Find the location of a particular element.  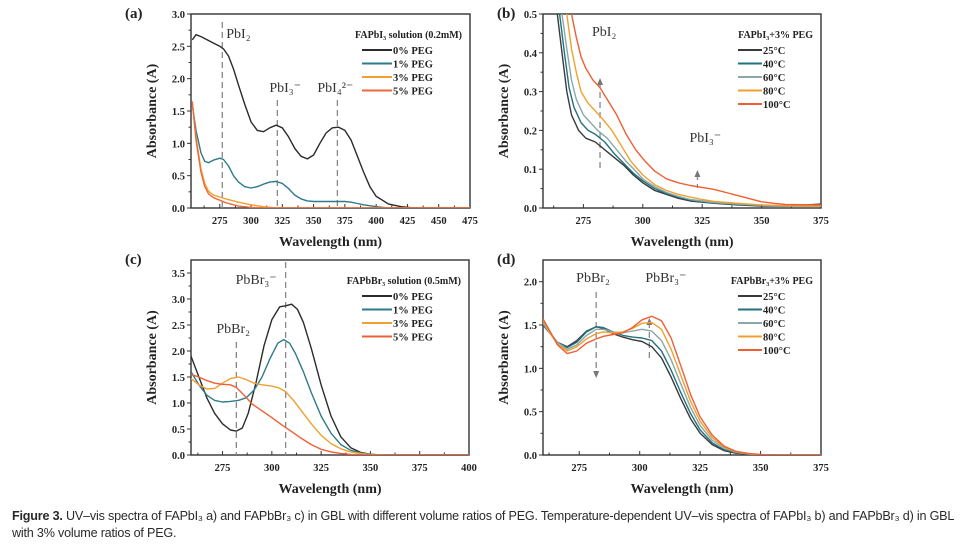

y-tick-label: 0.1 is located at coordinates (530, 170).